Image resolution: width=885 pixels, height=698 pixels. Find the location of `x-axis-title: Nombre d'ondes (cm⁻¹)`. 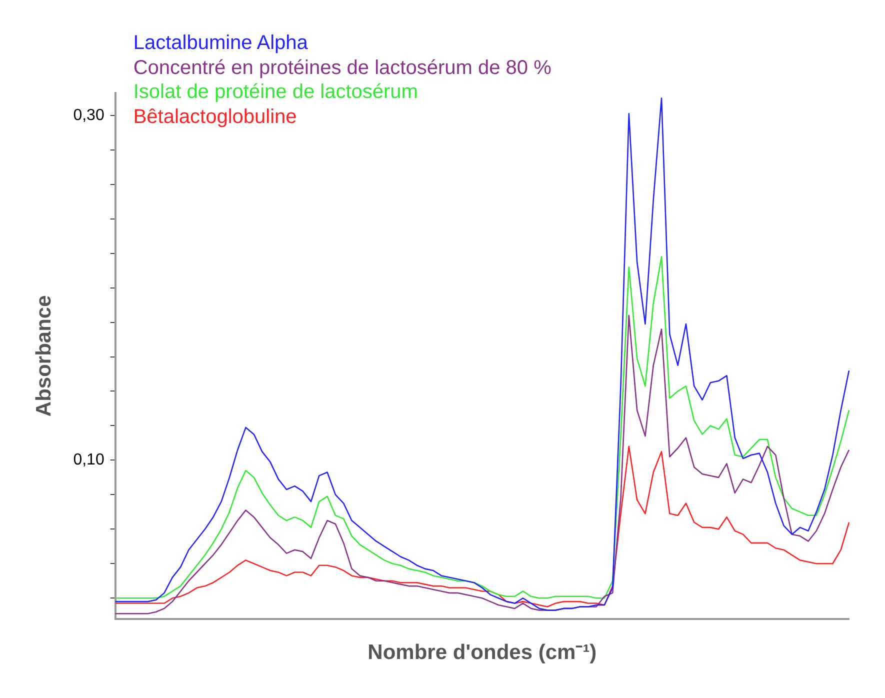

x-axis-title: Nombre d'ondes (cm⁻¹) is located at coordinates (482, 652).